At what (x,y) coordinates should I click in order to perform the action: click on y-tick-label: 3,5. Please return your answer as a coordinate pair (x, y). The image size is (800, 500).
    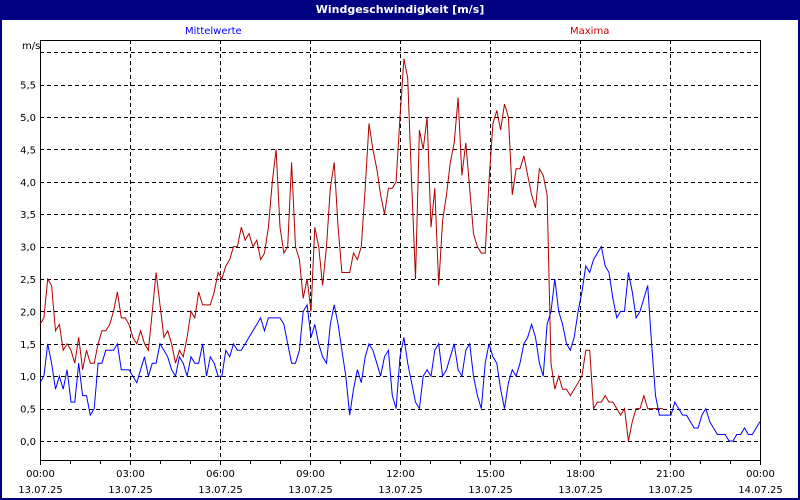
    Looking at the image, I should click on (28, 215).